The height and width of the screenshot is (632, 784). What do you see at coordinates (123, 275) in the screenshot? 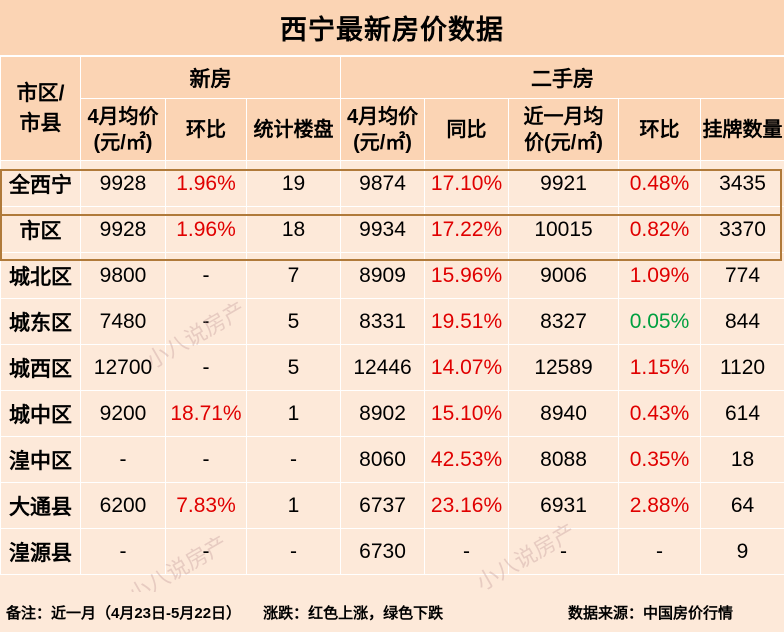
I see `new-price-cell: 9800` at bounding box center [123, 275].